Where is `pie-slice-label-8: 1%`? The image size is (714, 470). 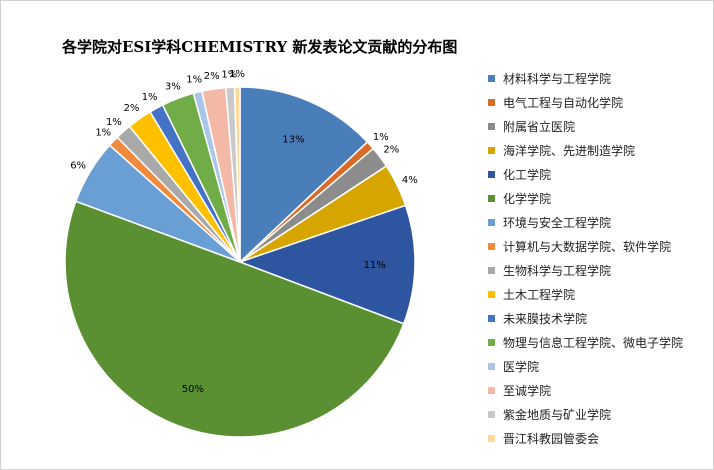
pie-slice-label-8: 1% is located at coordinates (114, 122).